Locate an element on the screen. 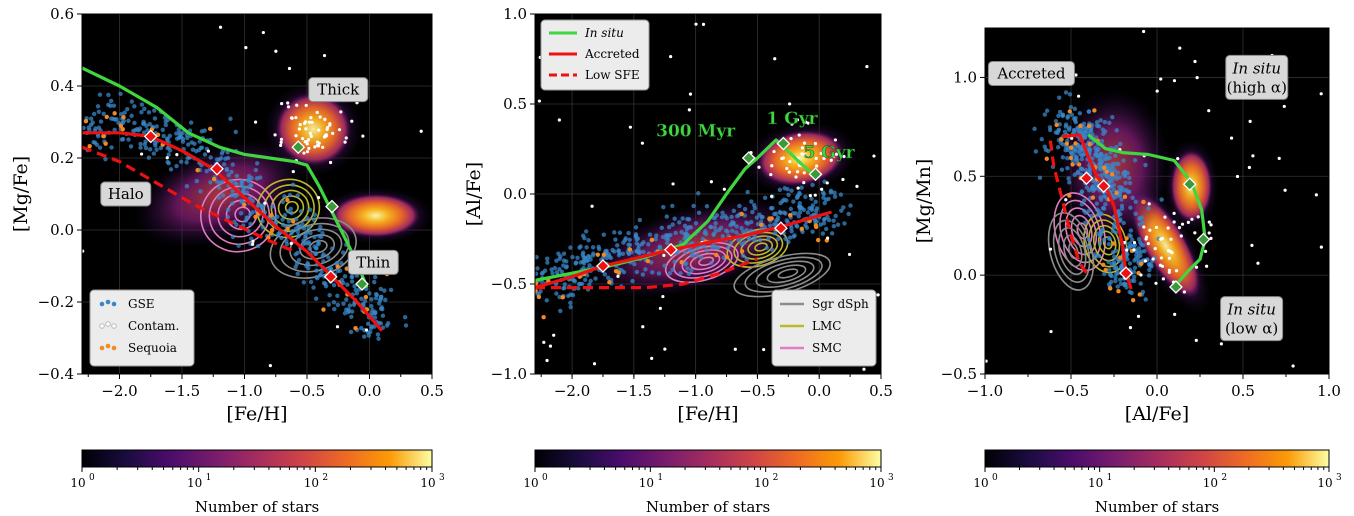  colorbar-tick-exponent: 3 is located at coordinates (891, 478).